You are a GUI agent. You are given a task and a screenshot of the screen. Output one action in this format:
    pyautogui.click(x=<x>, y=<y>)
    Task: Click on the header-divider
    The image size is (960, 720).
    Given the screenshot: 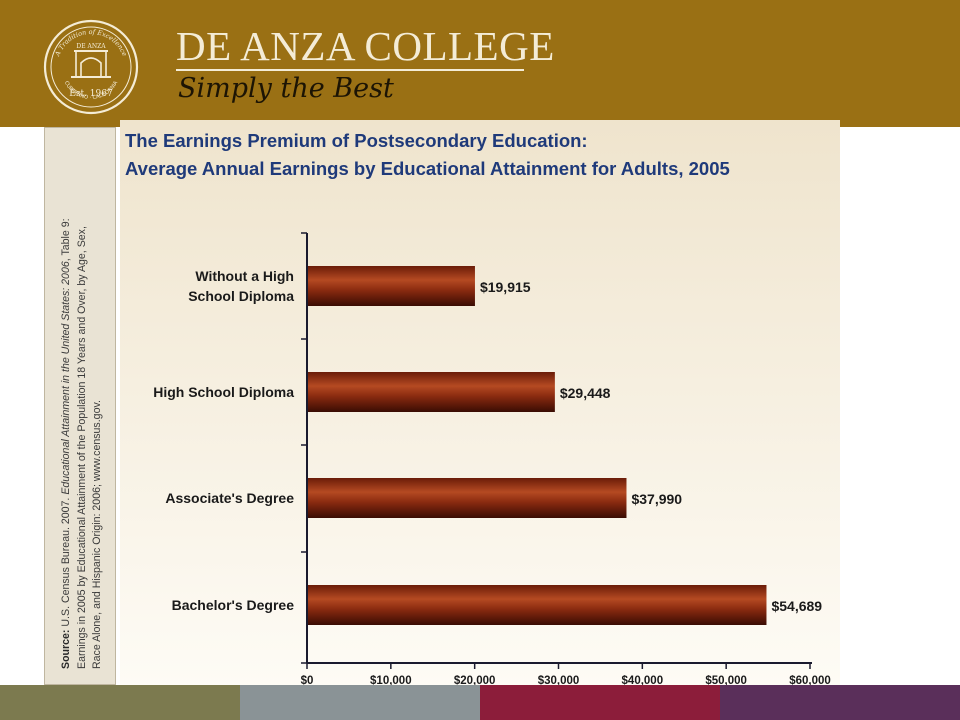 What is the action you would take?
    pyautogui.click(x=350, y=70)
    